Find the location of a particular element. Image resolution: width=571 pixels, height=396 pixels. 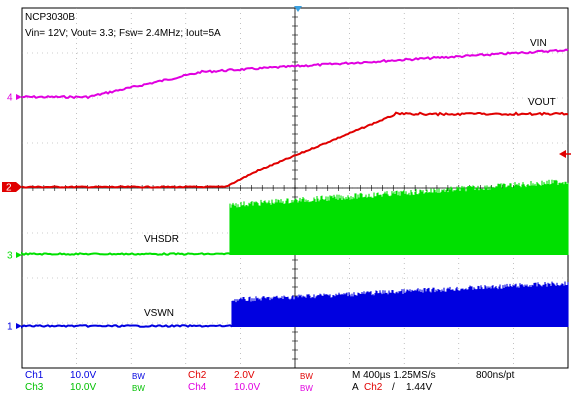

device-title: NCP3030B is located at coordinates (50, 17).